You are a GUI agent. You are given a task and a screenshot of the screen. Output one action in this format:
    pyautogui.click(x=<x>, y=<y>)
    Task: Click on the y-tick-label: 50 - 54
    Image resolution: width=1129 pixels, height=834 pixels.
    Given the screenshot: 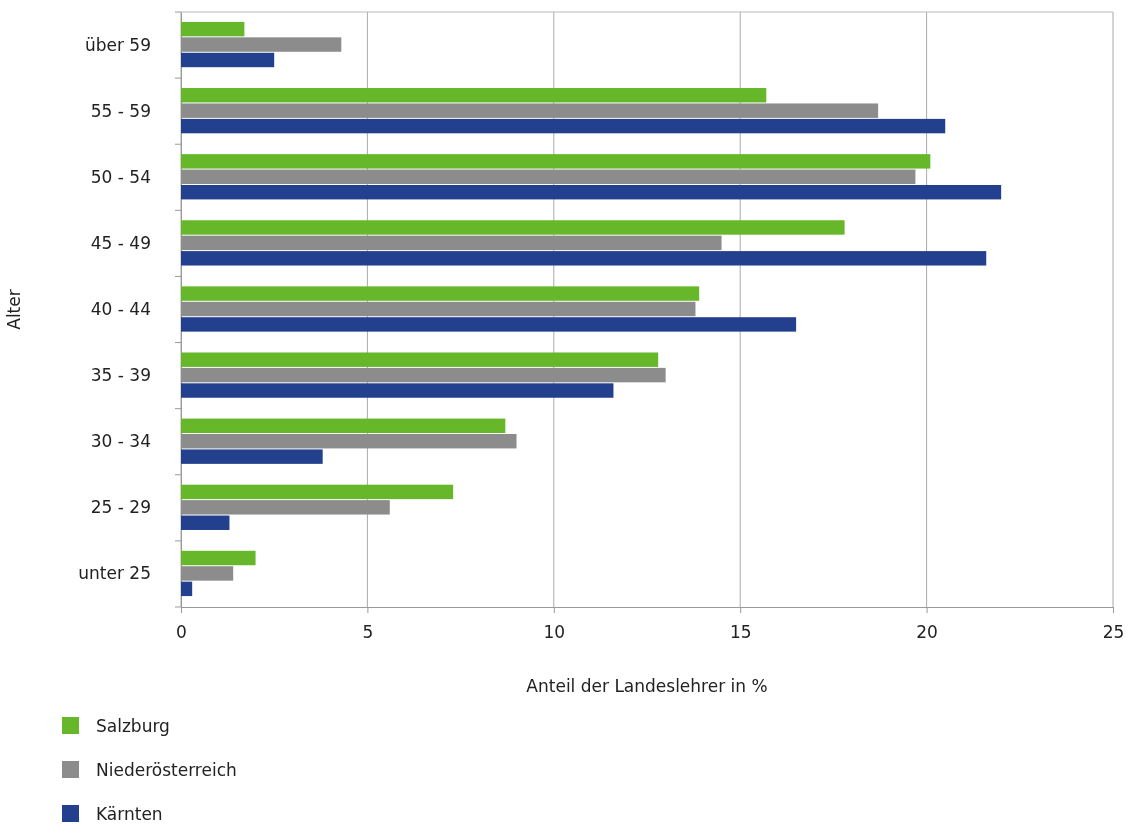 What is the action you would take?
    pyautogui.click(x=120, y=176)
    